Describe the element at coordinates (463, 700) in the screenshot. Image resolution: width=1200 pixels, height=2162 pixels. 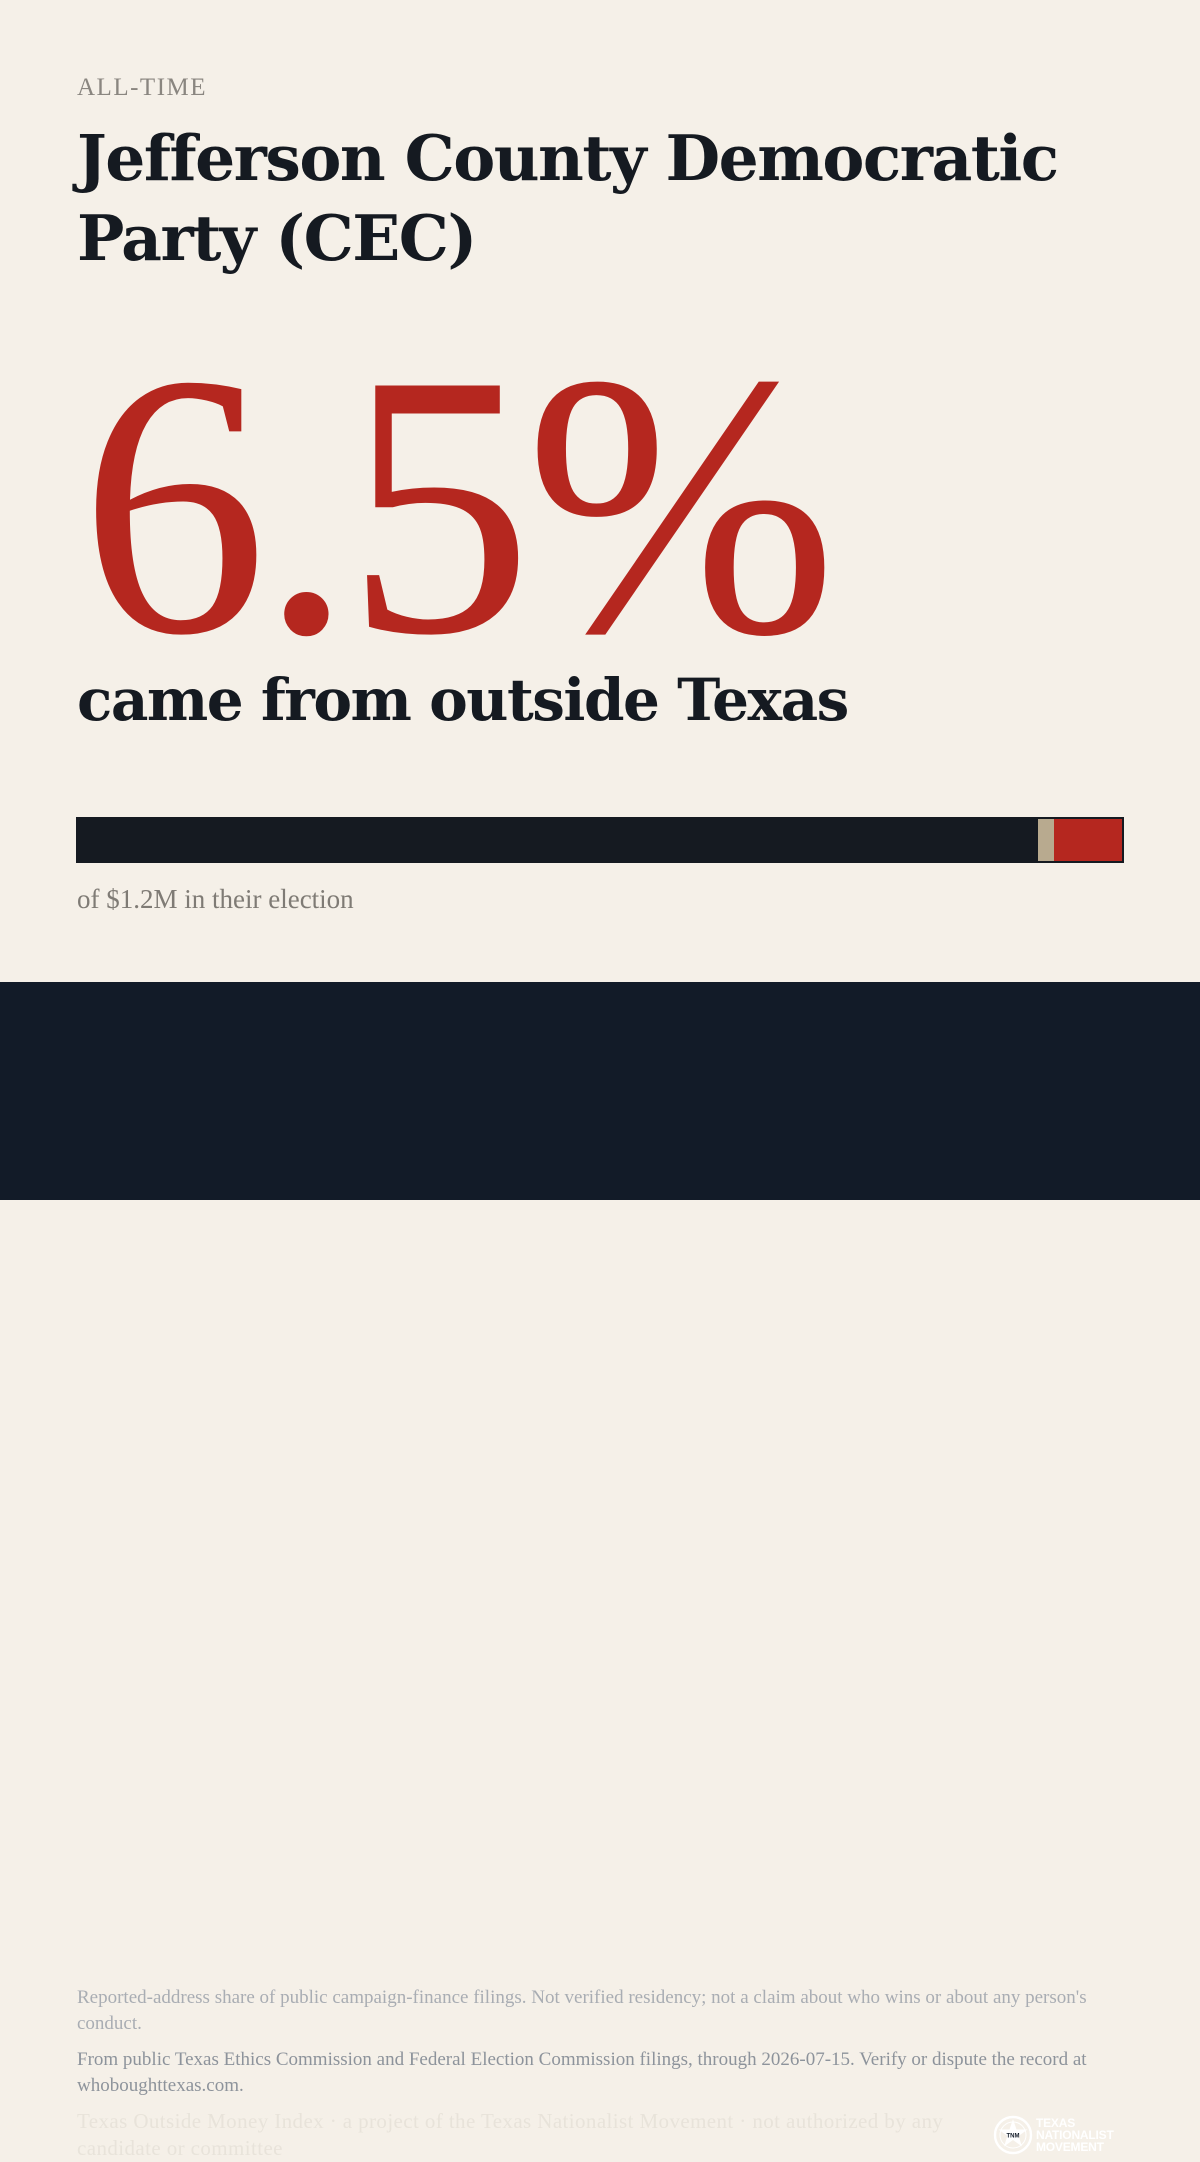
I see `percent-caption: came from outside Texas` at that location.